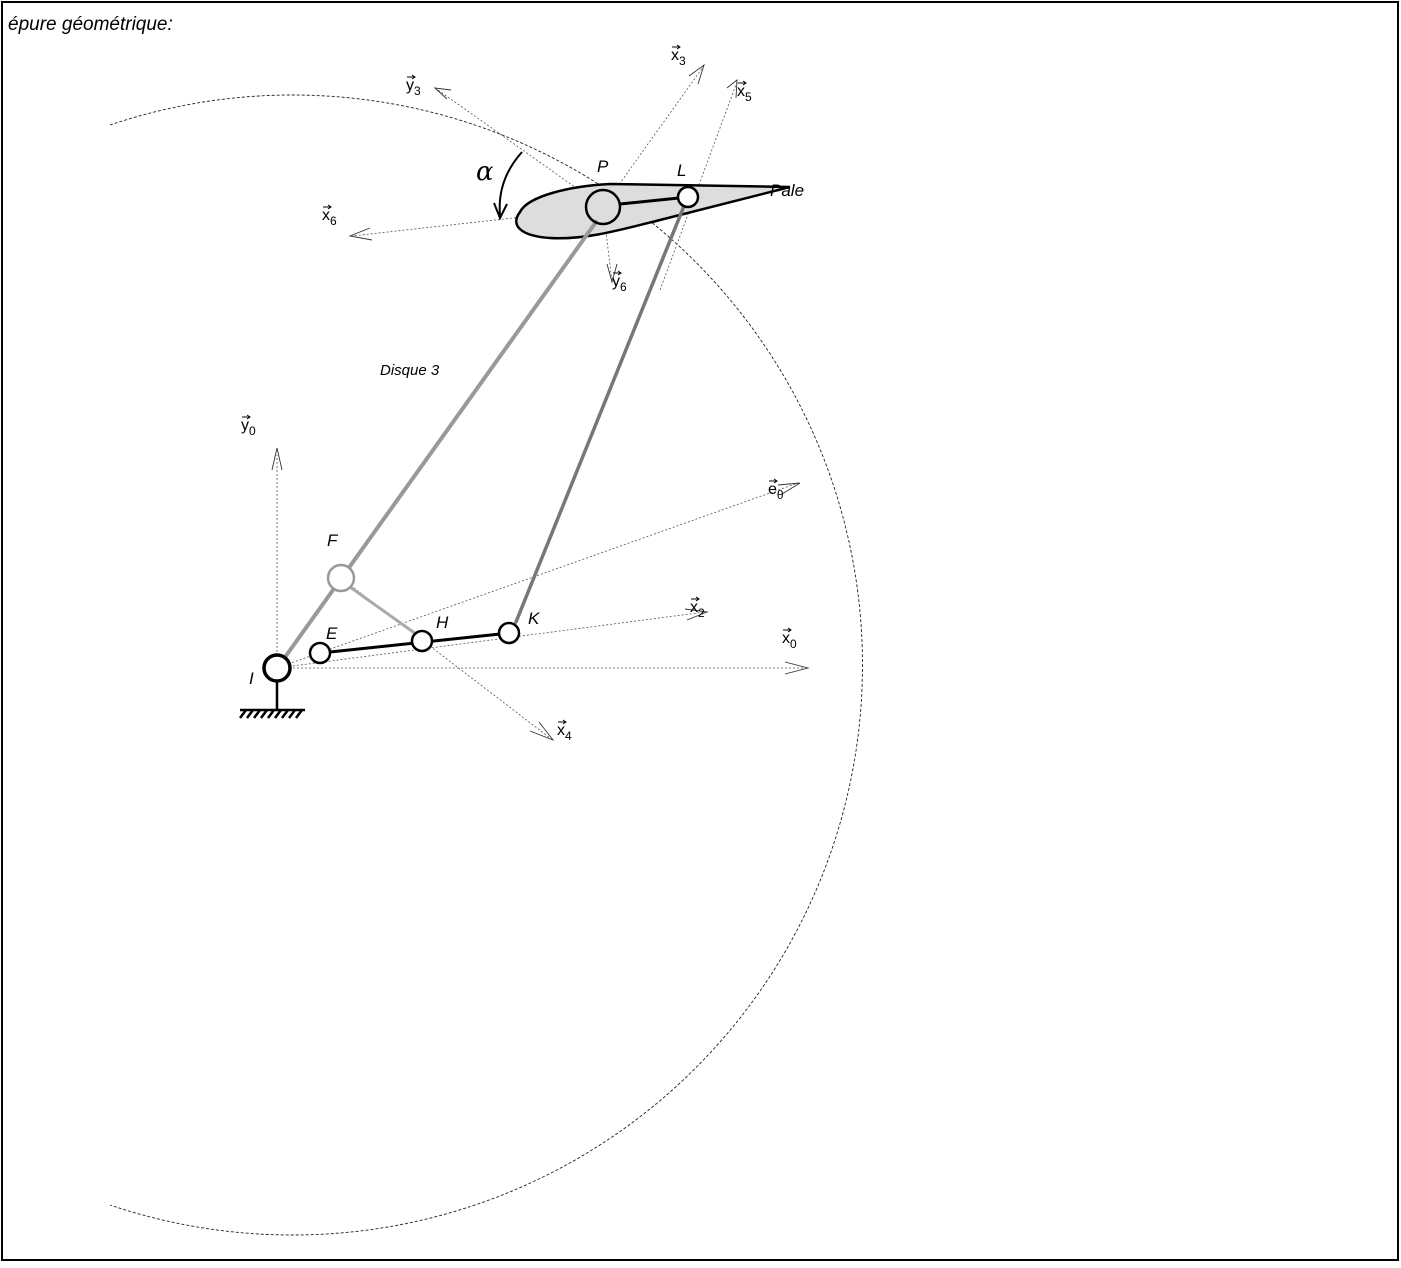 This screenshot has width=1401, height=1268. Describe the element at coordinates (410, 370) in the screenshot. I see `label-disque: Disque 3` at that location.